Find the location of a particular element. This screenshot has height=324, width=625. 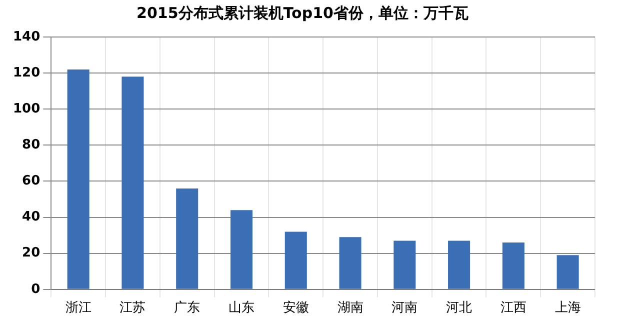

y-tick-label: 20 is located at coordinates (31, 253).